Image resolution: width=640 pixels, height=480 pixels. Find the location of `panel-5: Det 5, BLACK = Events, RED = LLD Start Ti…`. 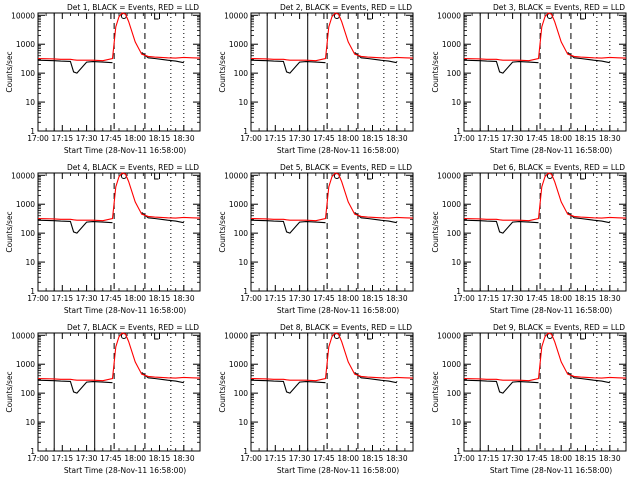

panel-5: Det 5, BLACK = Events, RED = LLD Start Ti… is located at coordinates (316, 239).